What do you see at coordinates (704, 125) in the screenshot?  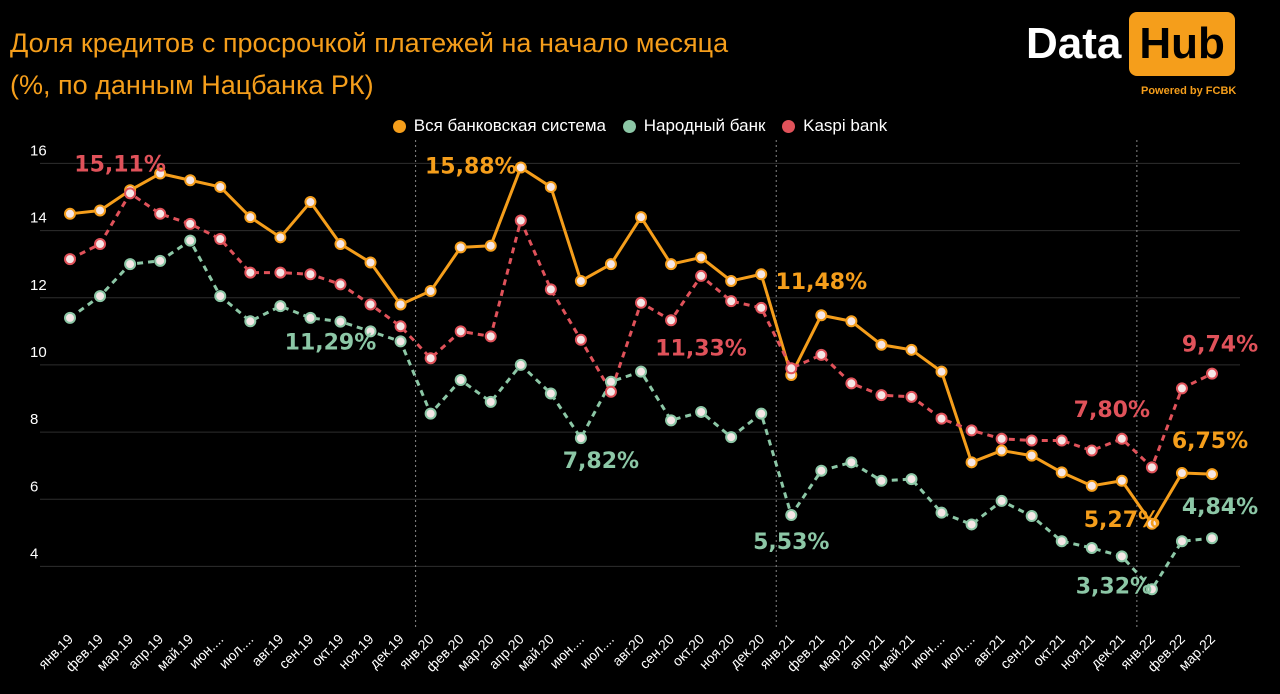 I see `legend-label-narodny: Народный банк` at bounding box center [704, 125].